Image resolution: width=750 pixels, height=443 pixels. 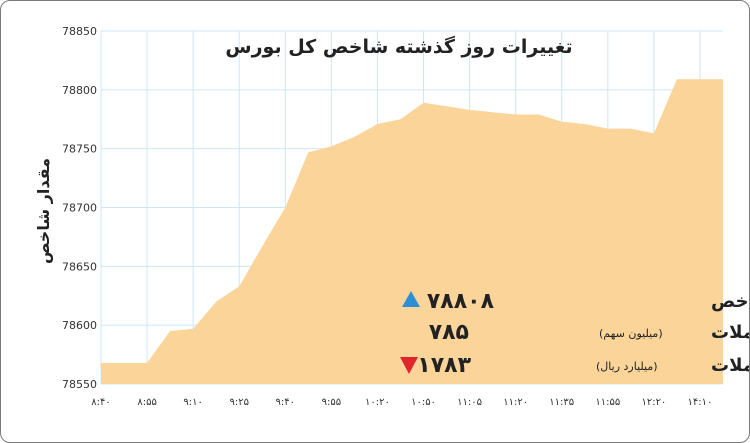 What do you see at coordinates (411, 299) in the screenshot?
I see `up-arrow-icon` at bounding box center [411, 299].